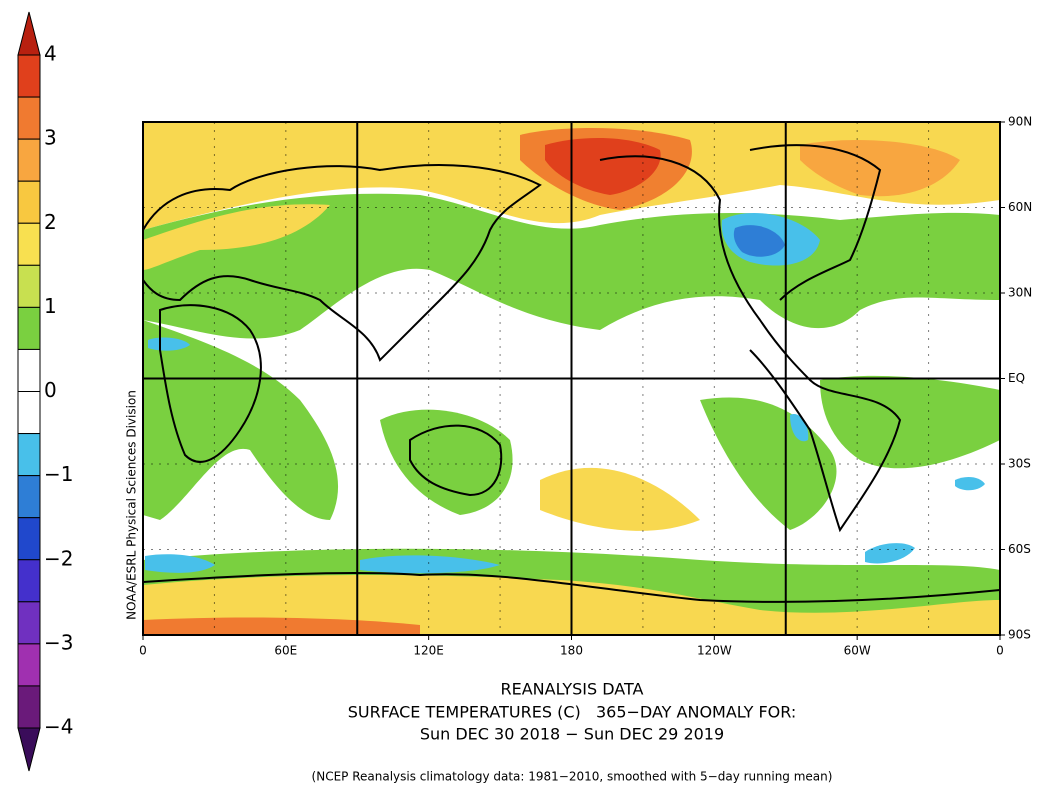  I want to click on lon-label: 120E, so click(428, 651).